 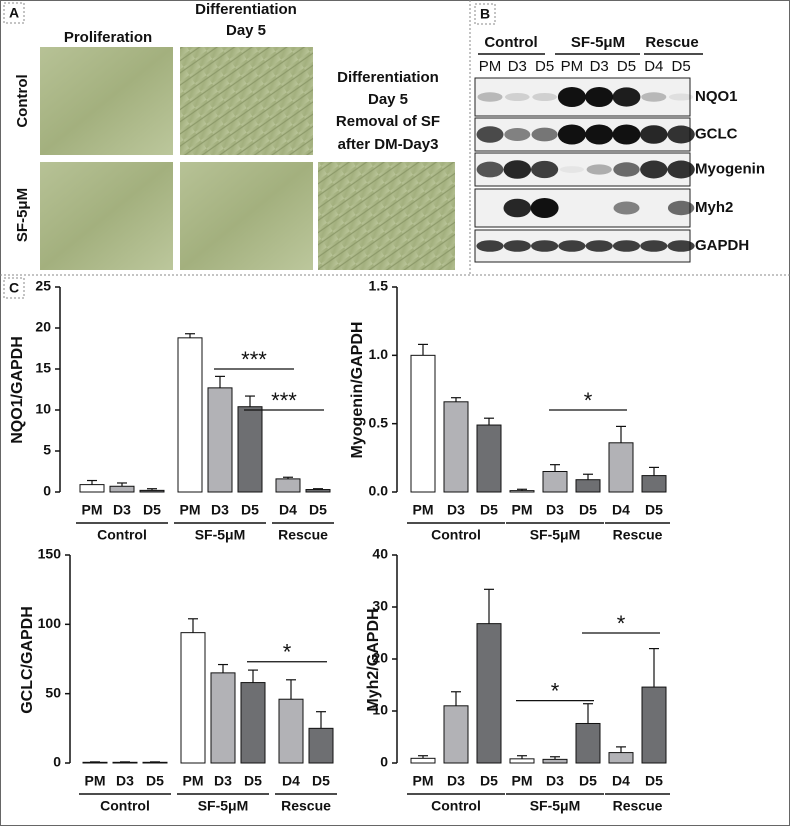 I want to click on significance-label: ***, so click(x=254, y=359).